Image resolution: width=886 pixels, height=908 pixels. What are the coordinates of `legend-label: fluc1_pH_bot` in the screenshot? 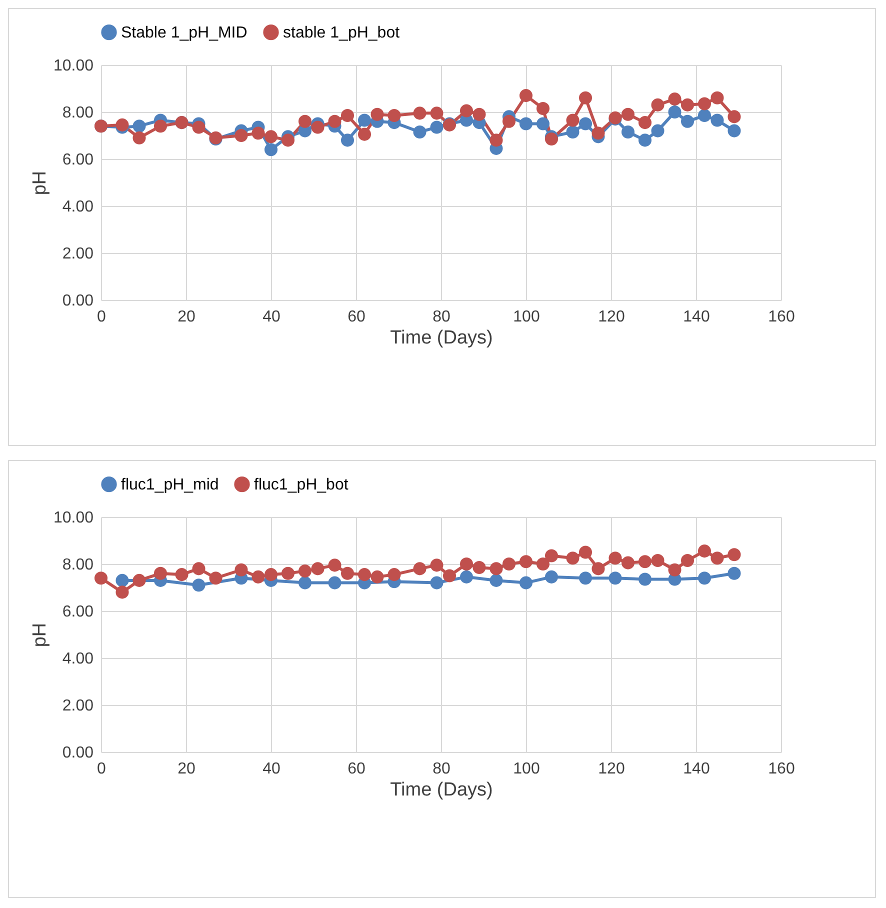 It's located at (301, 485).